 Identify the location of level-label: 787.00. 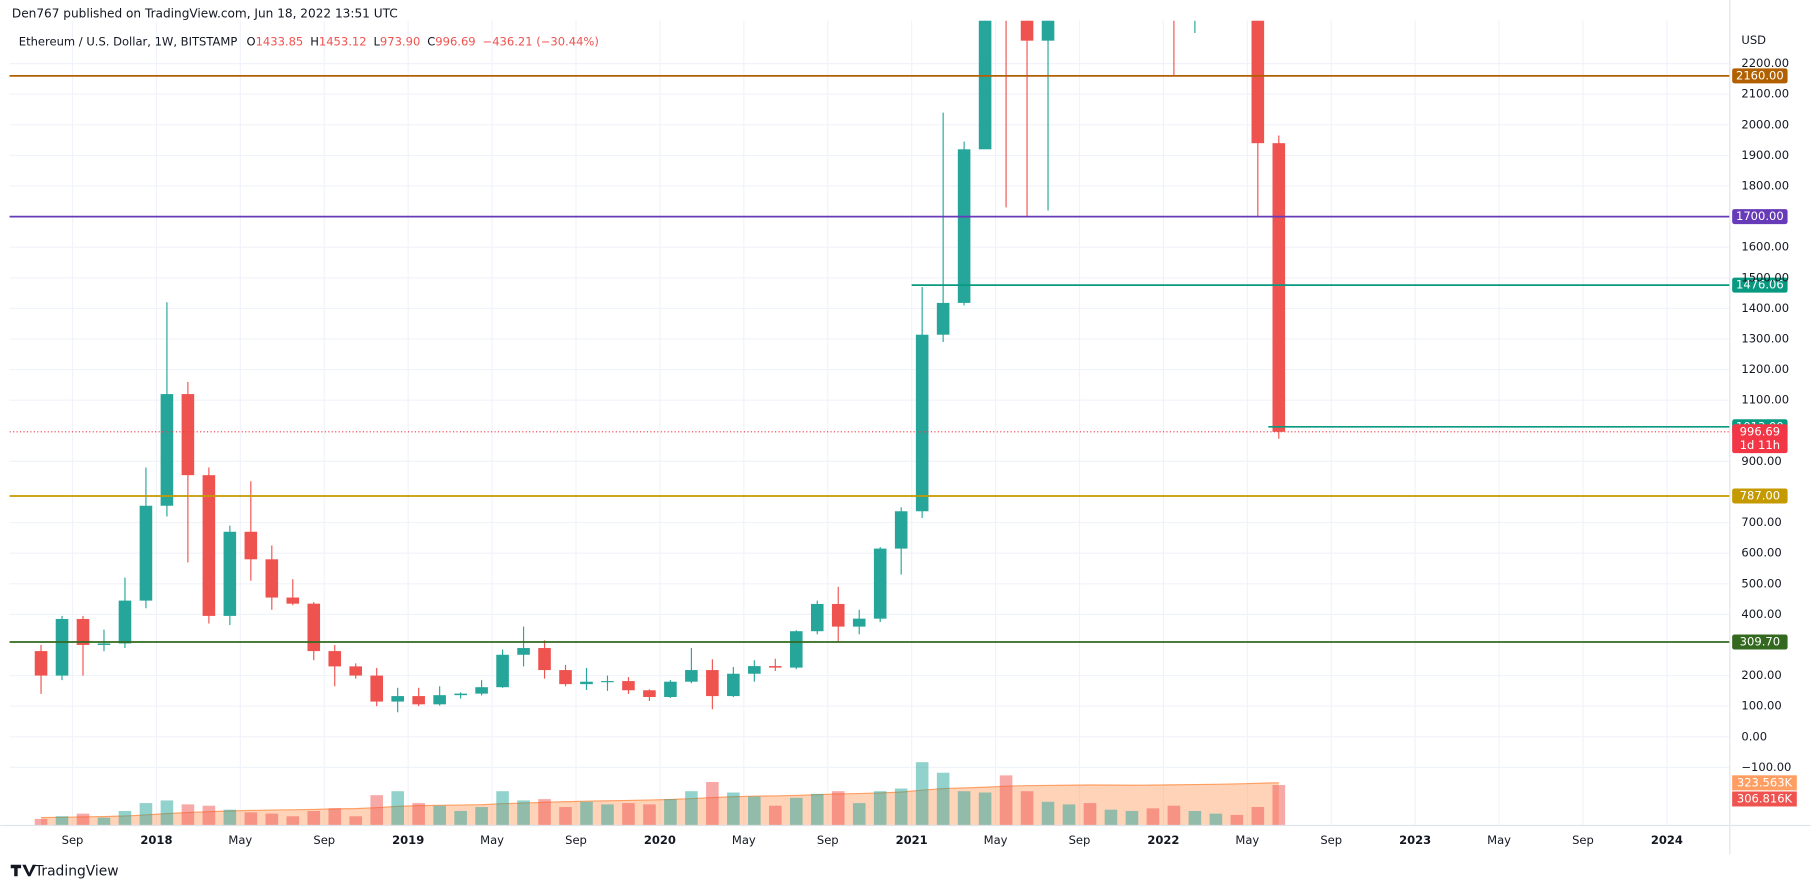
(1760, 495).